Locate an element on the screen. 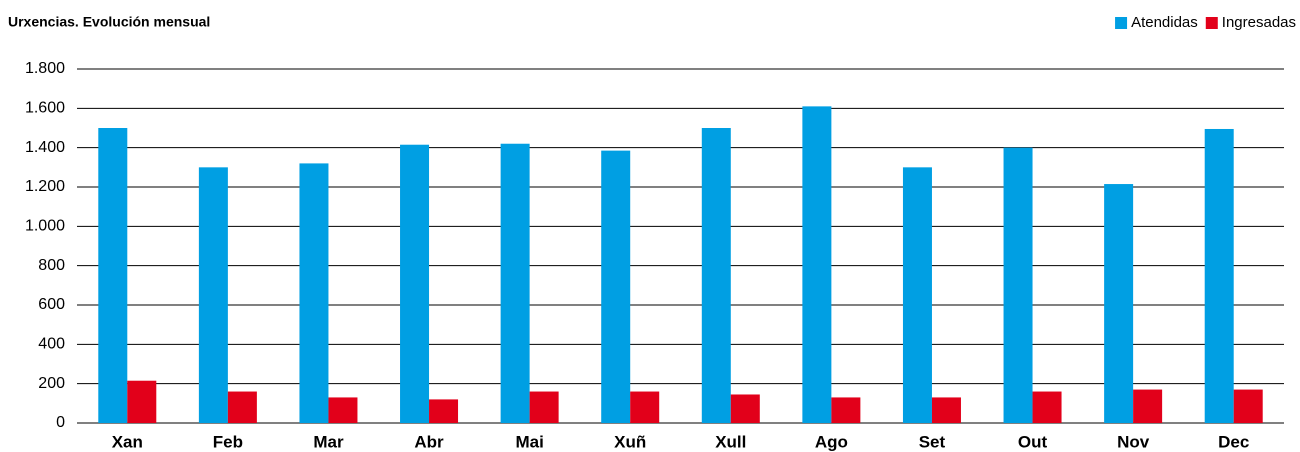  y-tick-label: 1.000 is located at coordinates (45, 226).